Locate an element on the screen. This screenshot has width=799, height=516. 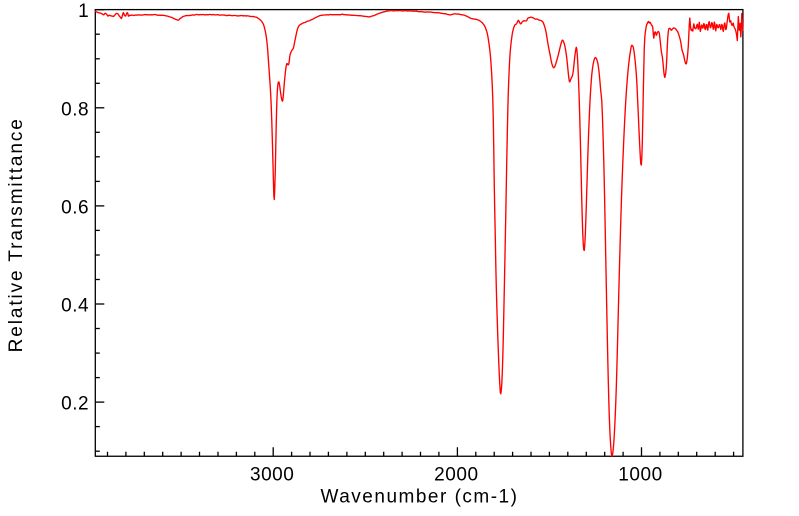
svg-text: Wavenumber (cm-1) is located at coordinates (420, 497).